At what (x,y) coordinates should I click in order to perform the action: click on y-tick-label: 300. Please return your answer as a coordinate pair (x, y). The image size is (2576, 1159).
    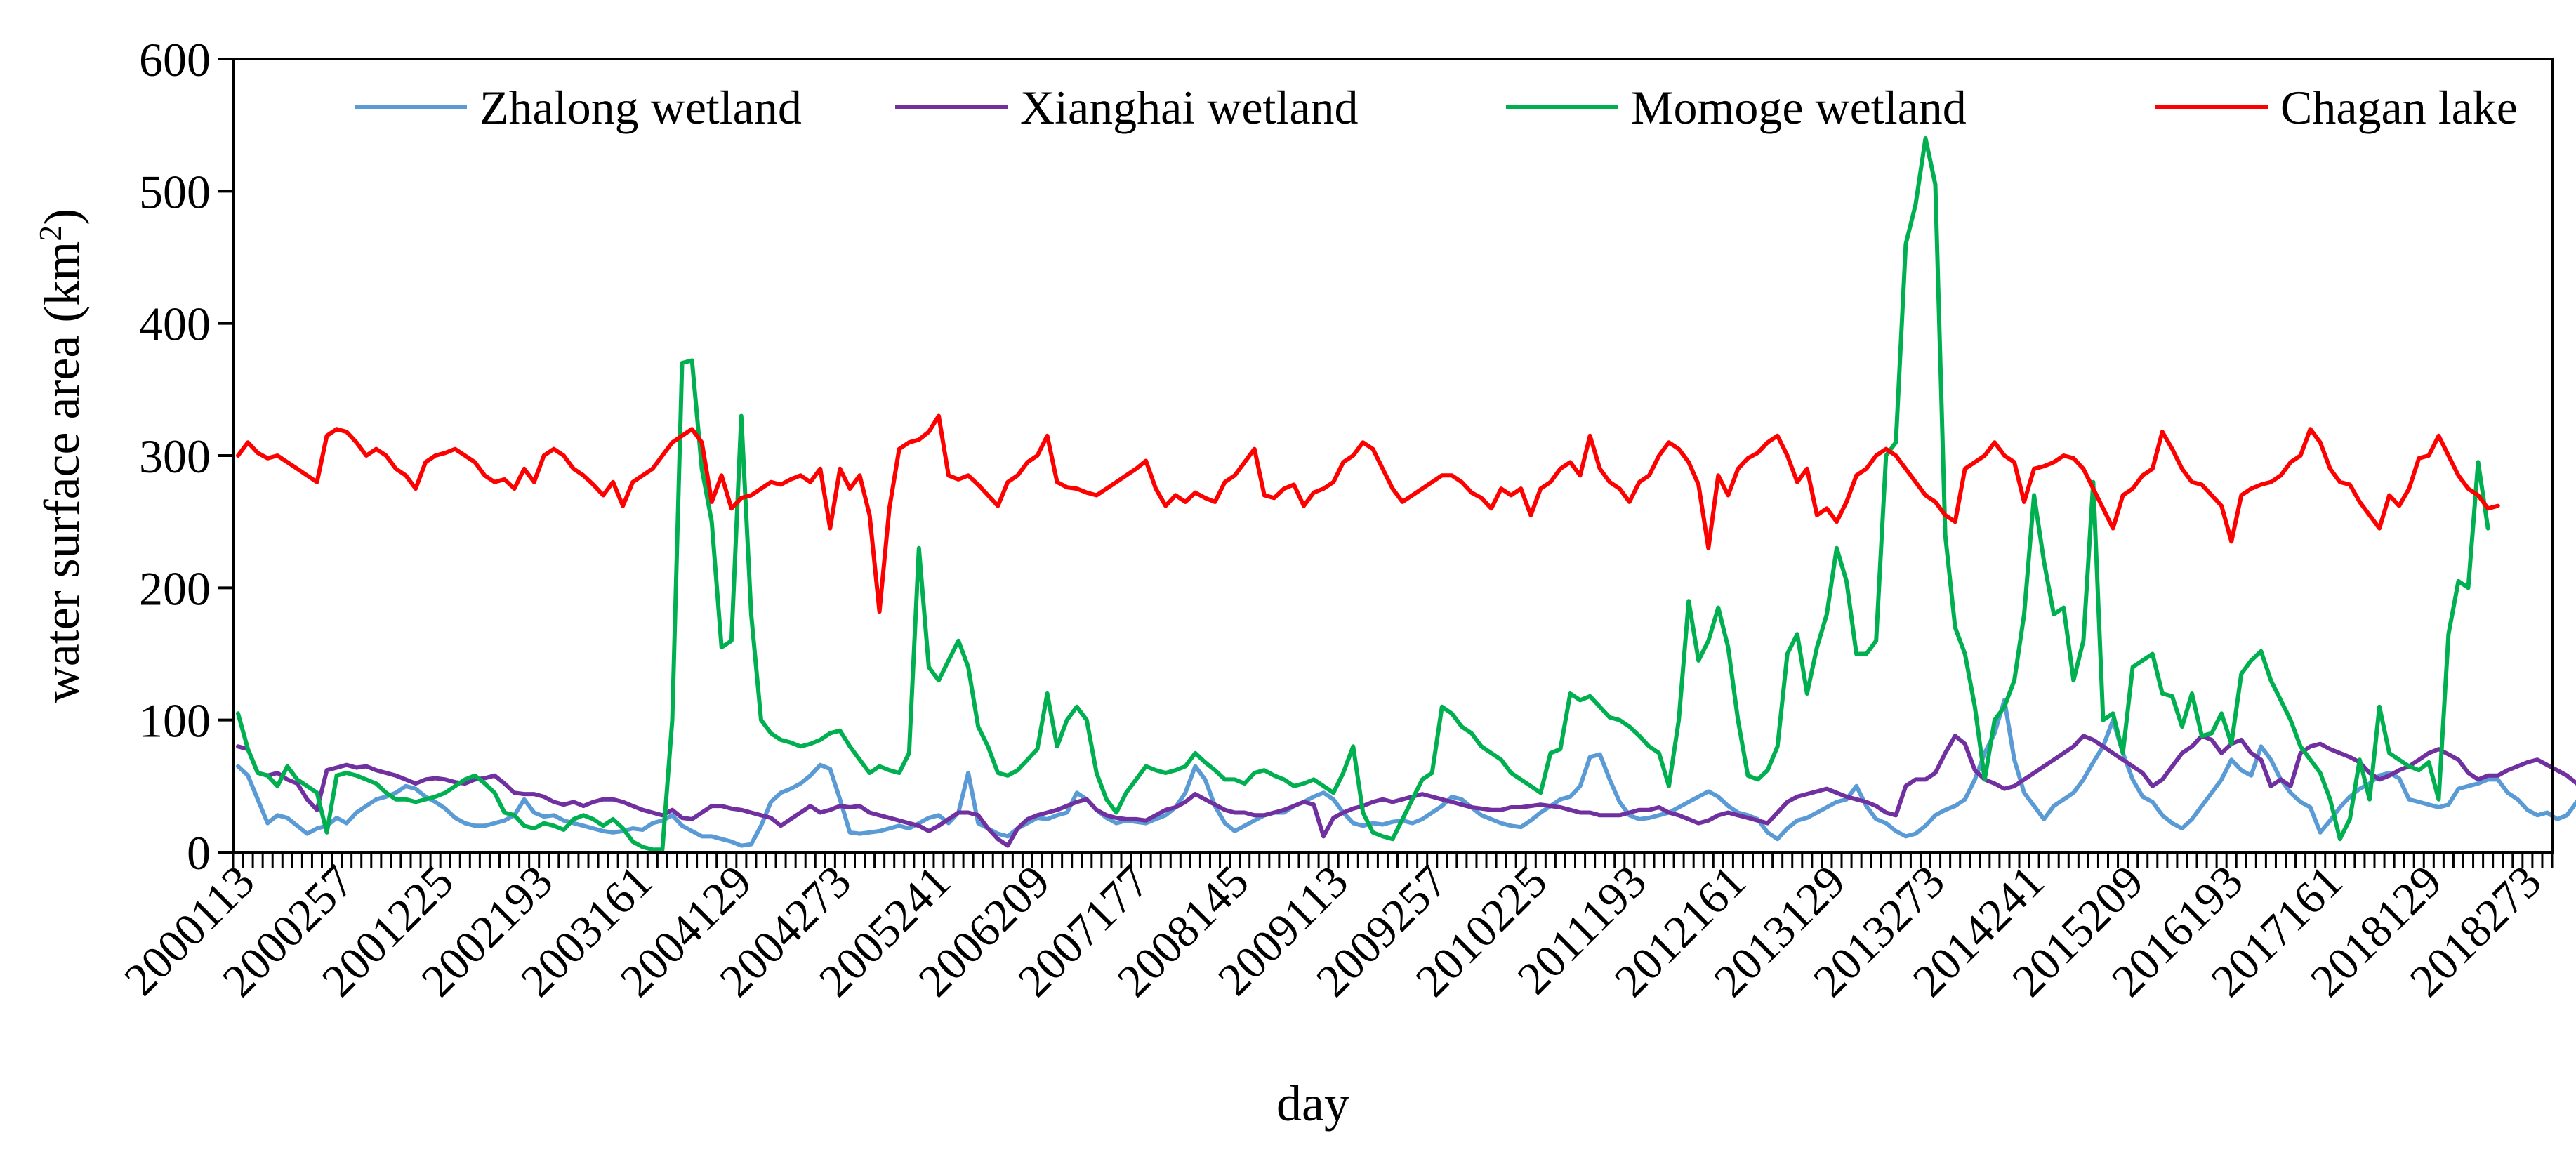
    Looking at the image, I should click on (175, 457).